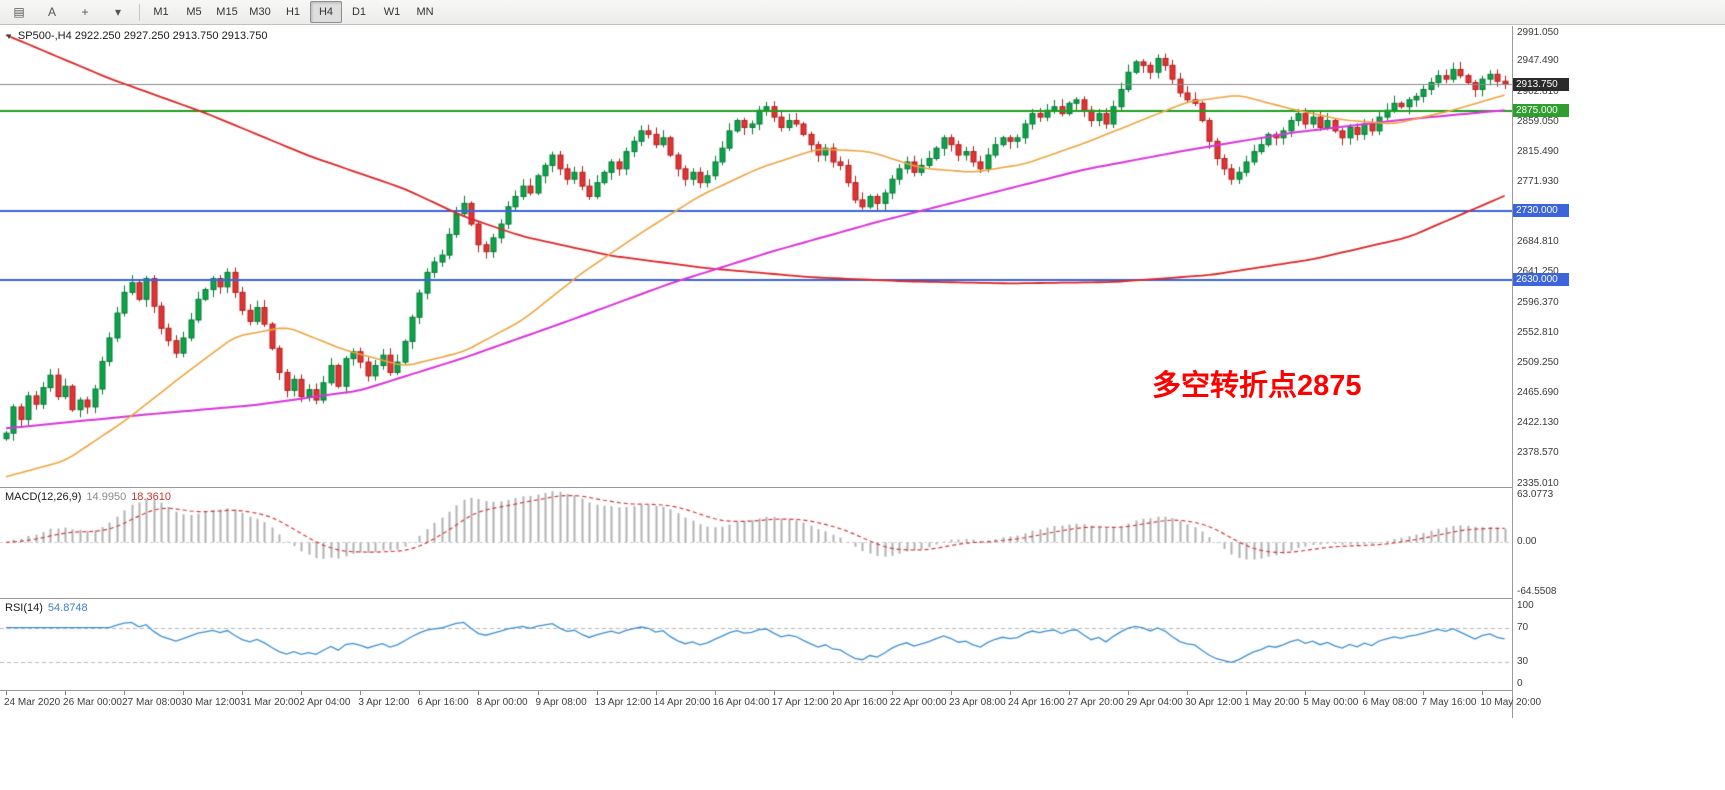 Image resolution: width=1725 pixels, height=790 pixels. Describe the element at coordinates (1538, 363) in the screenshot. I see `price-axis-label: 2509.250` at that location.